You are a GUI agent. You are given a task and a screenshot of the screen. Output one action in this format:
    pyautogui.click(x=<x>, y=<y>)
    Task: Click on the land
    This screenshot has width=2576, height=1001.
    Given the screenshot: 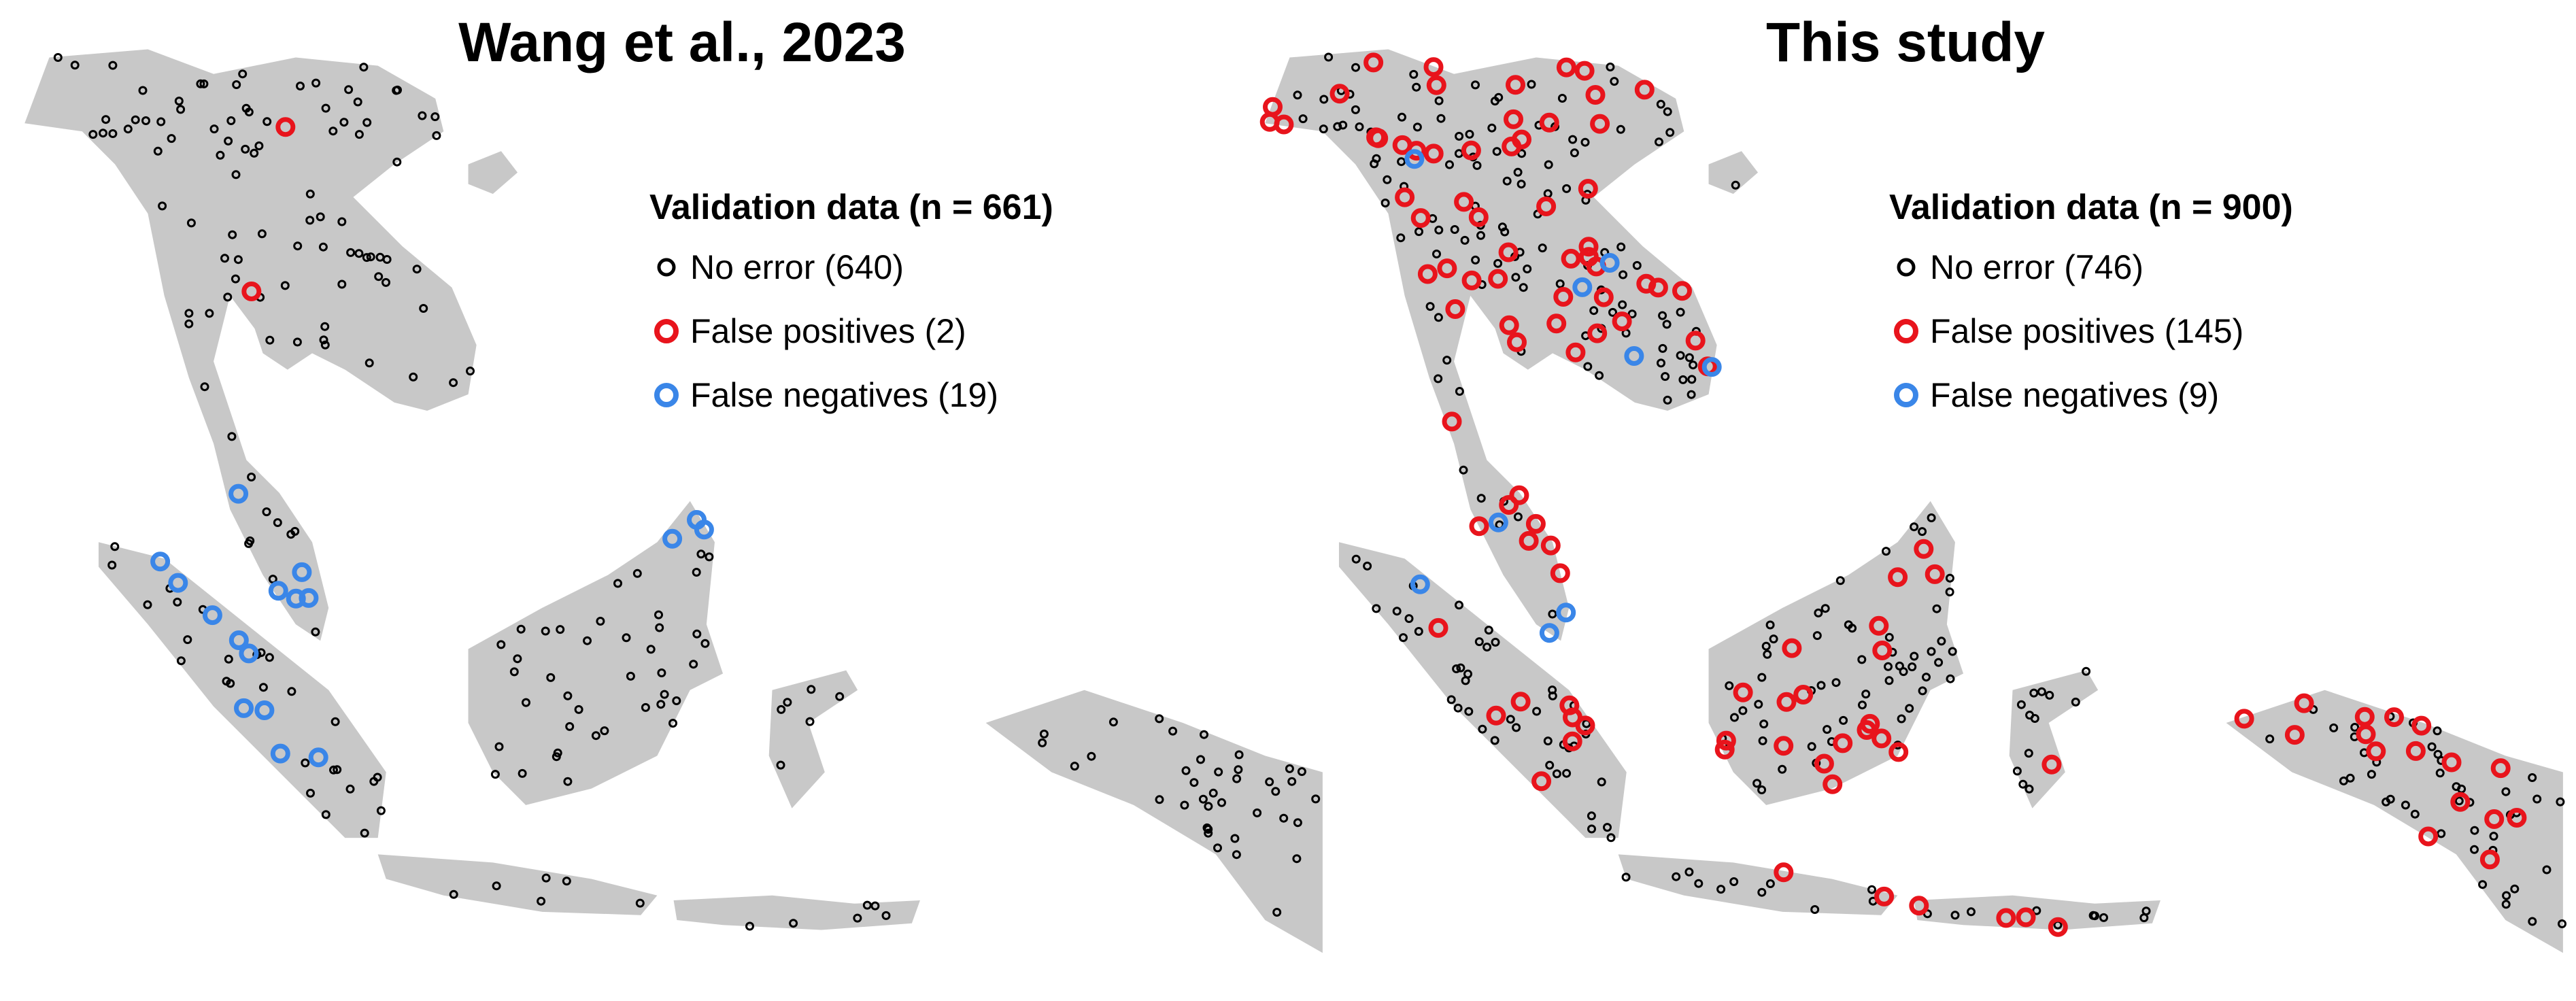 What is the action you would take?
    pyautogui.click(x=596, y=652)
    